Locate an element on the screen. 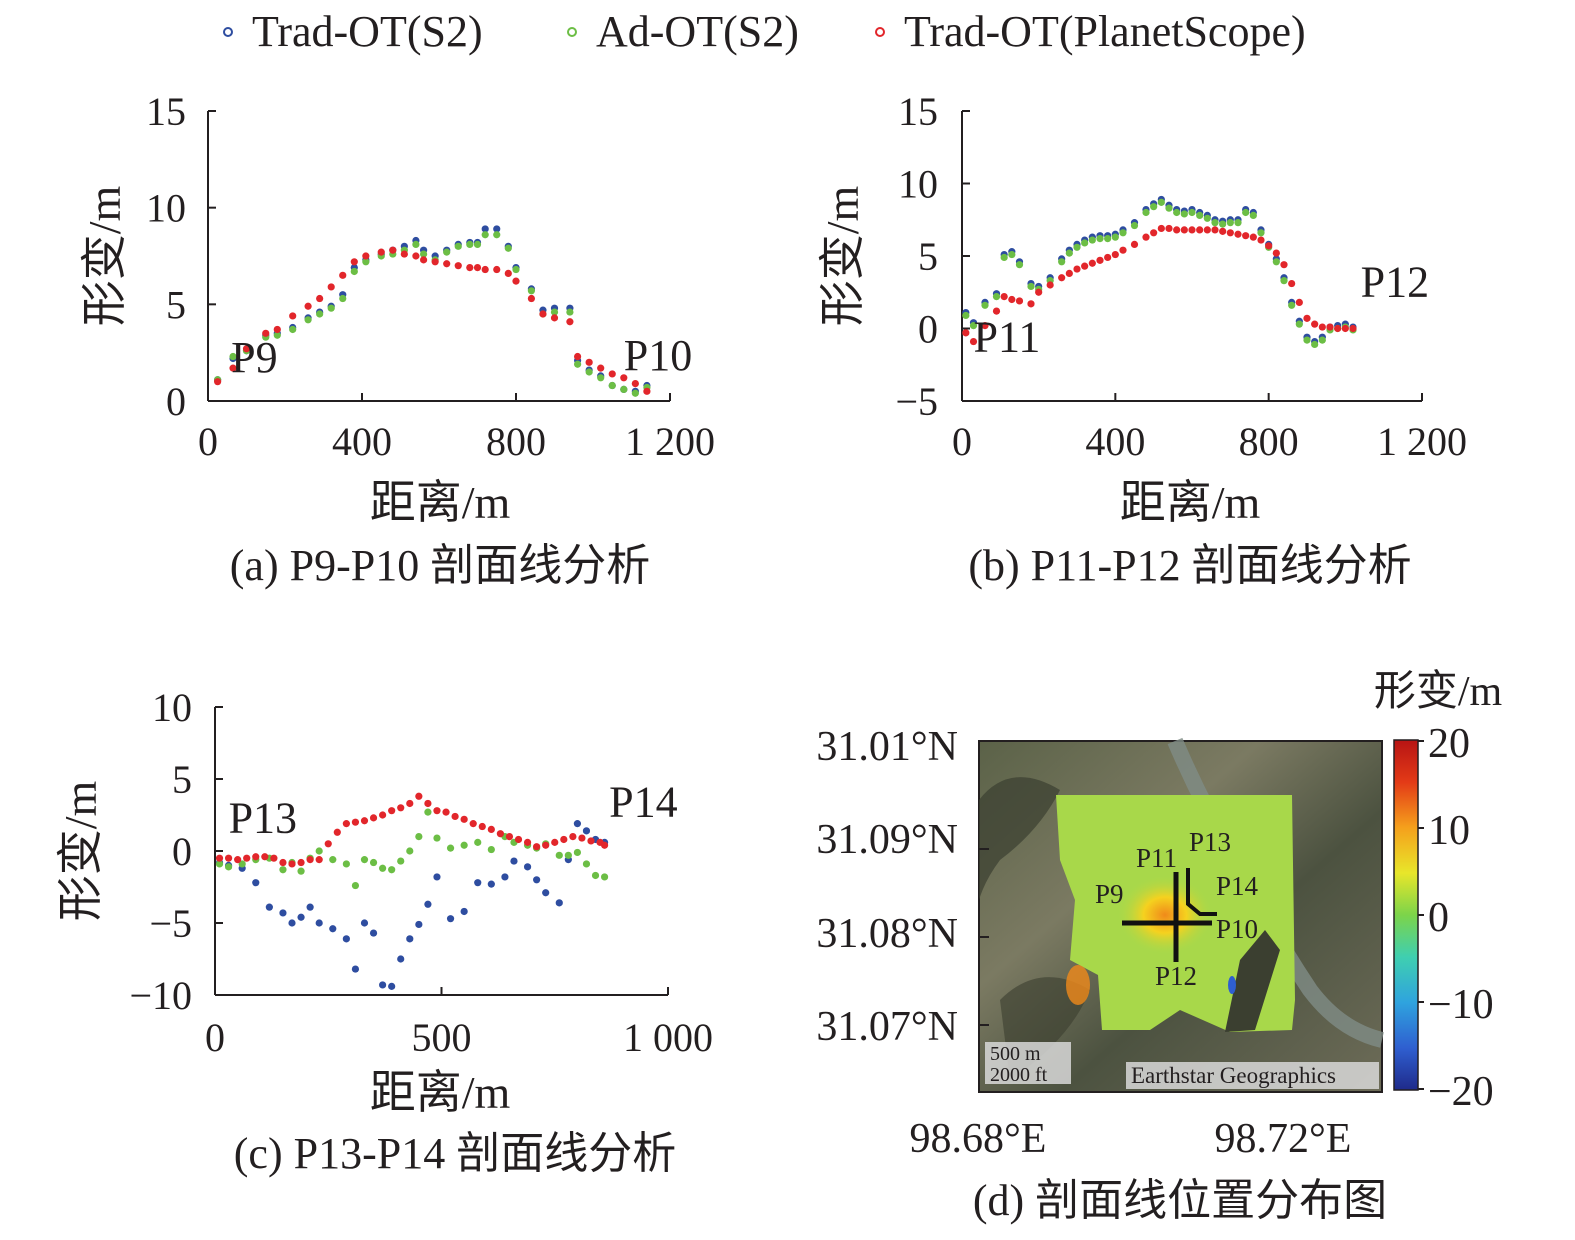 Image resolution: width=1575 pixels, height=1240 pixels. map-hotspot-small is located at coordinates (1078, 985).